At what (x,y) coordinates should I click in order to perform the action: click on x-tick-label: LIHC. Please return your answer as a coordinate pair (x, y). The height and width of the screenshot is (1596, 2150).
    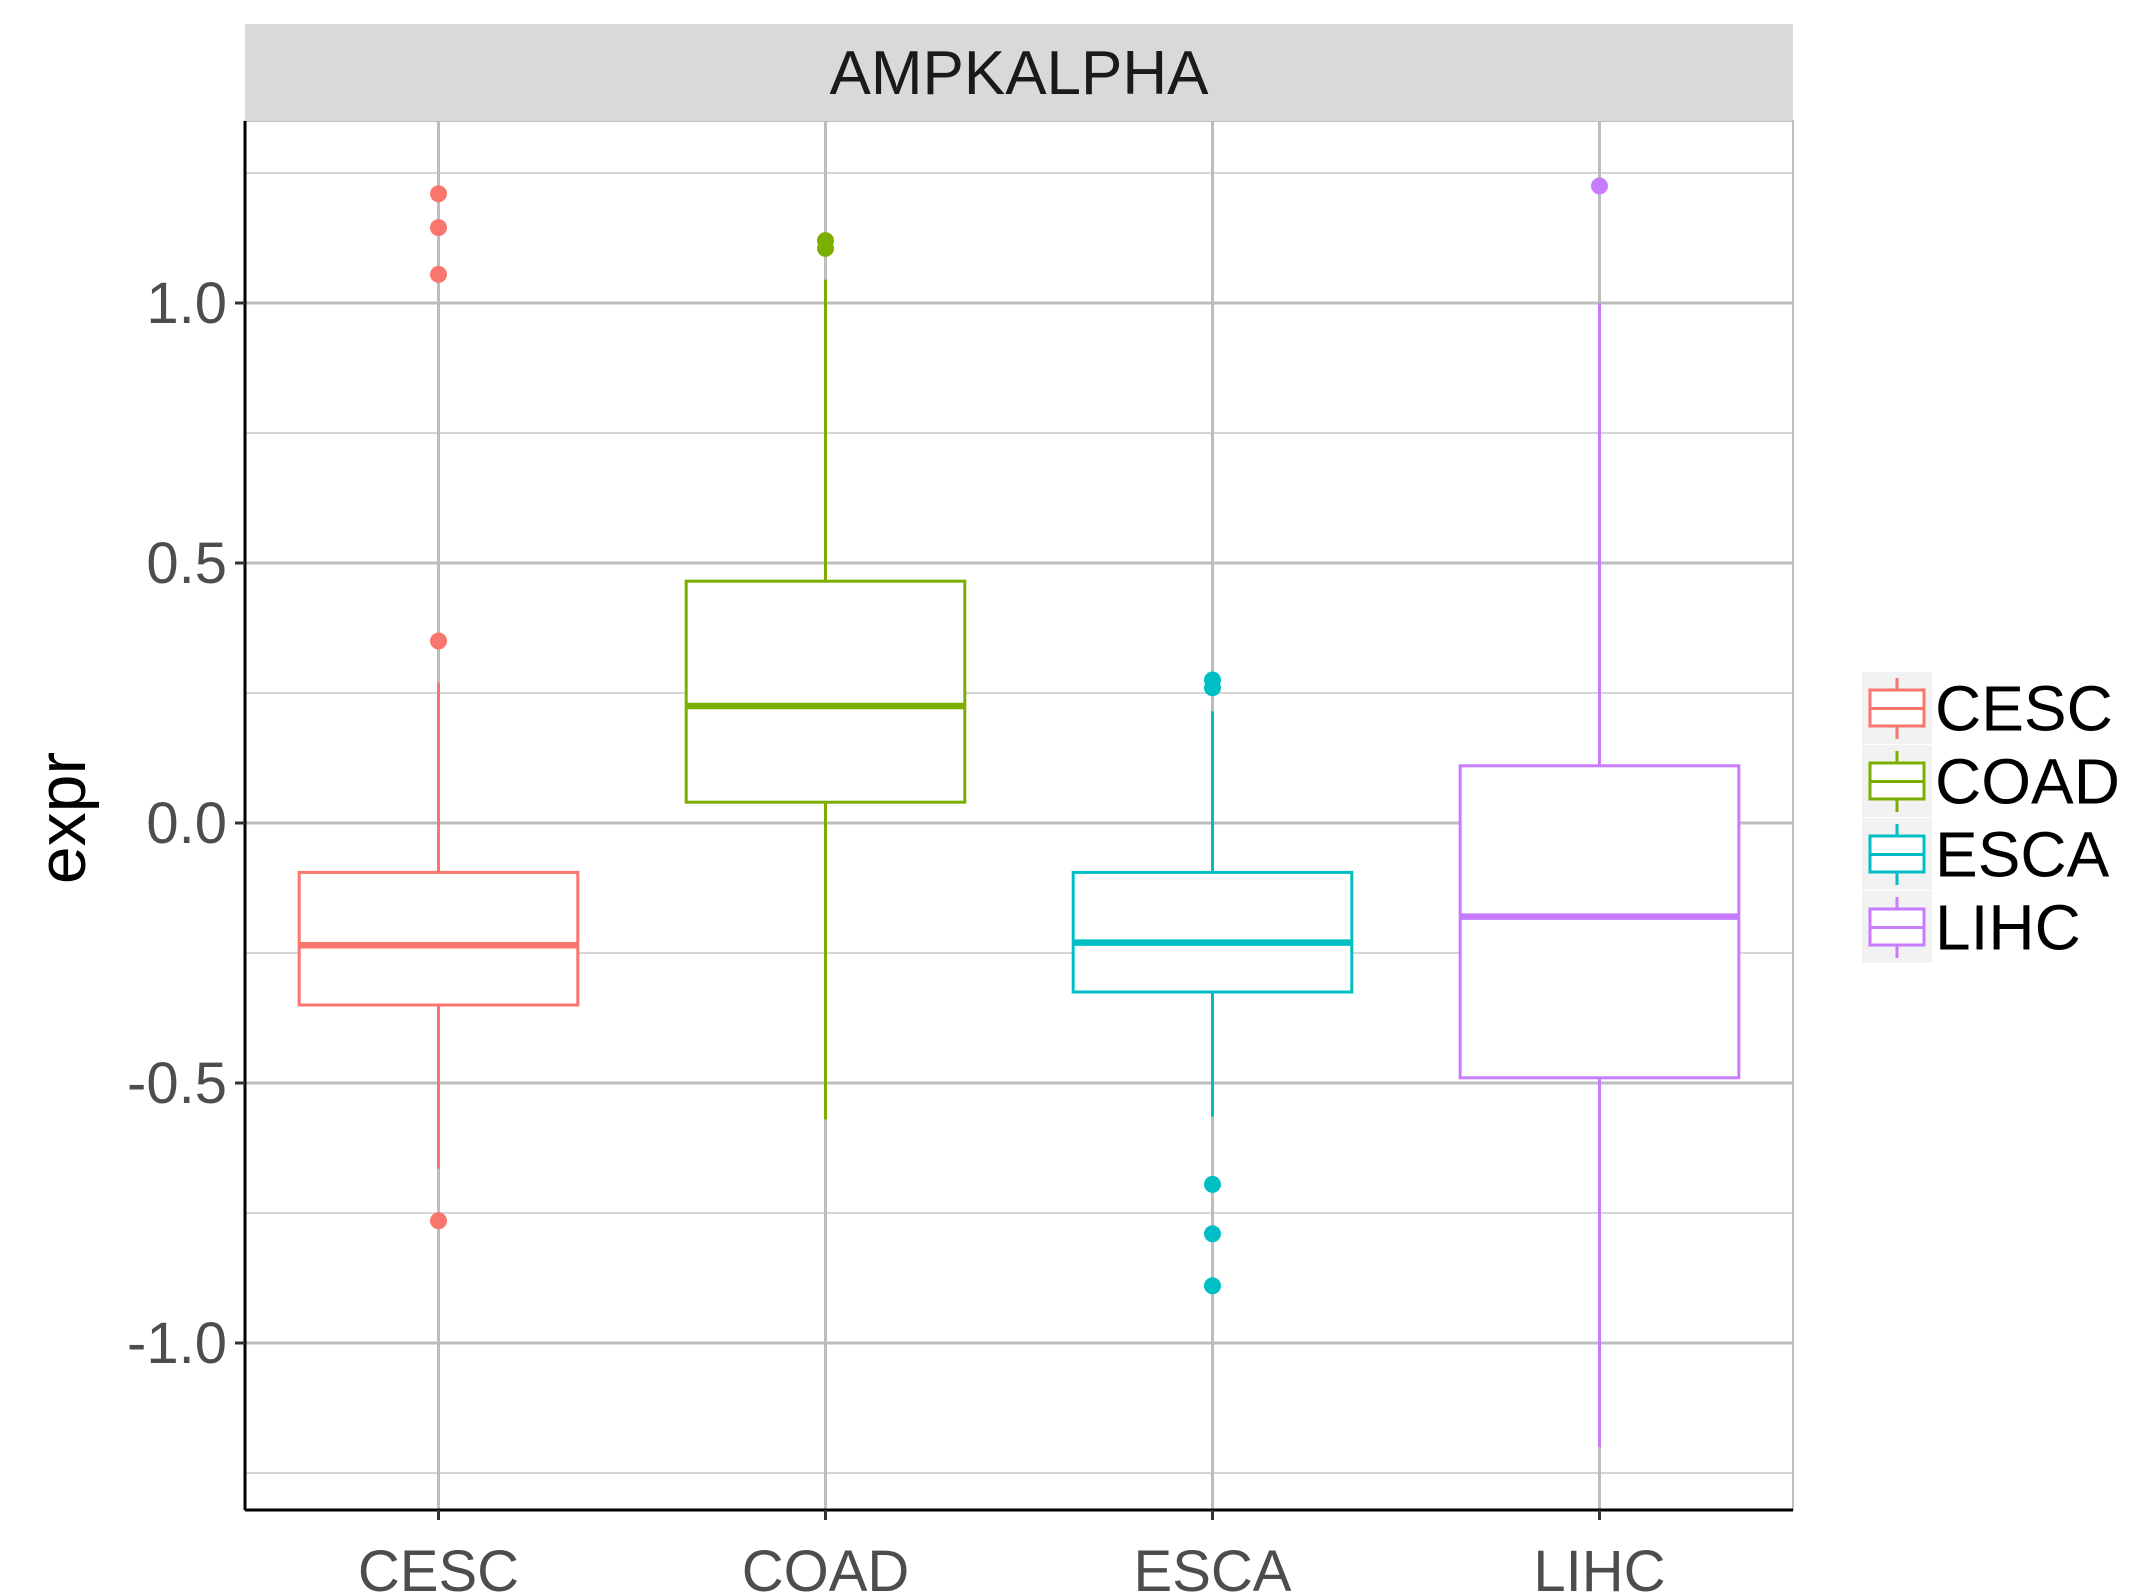
    Looking at the image, I should click on (1599, 1567).